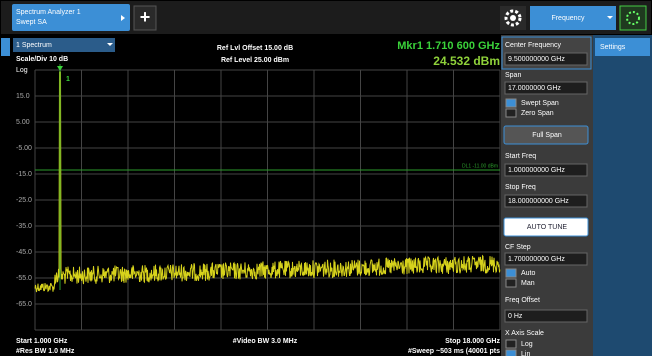  I want to click on add-label: +, so click(145, 17).